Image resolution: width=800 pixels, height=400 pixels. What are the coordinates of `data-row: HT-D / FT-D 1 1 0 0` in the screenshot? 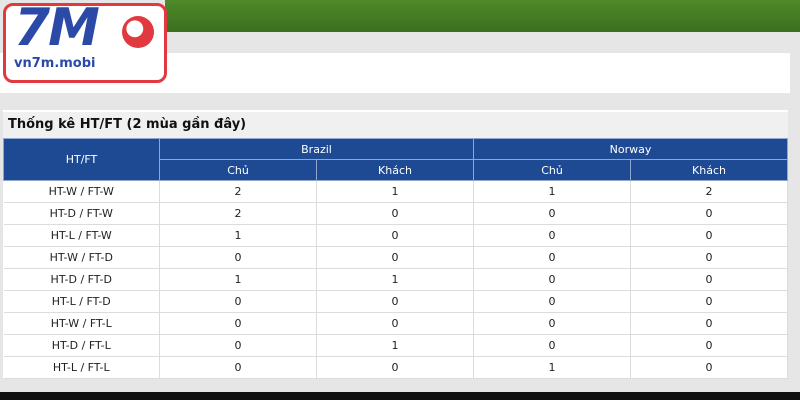 It's located at (395, 279).